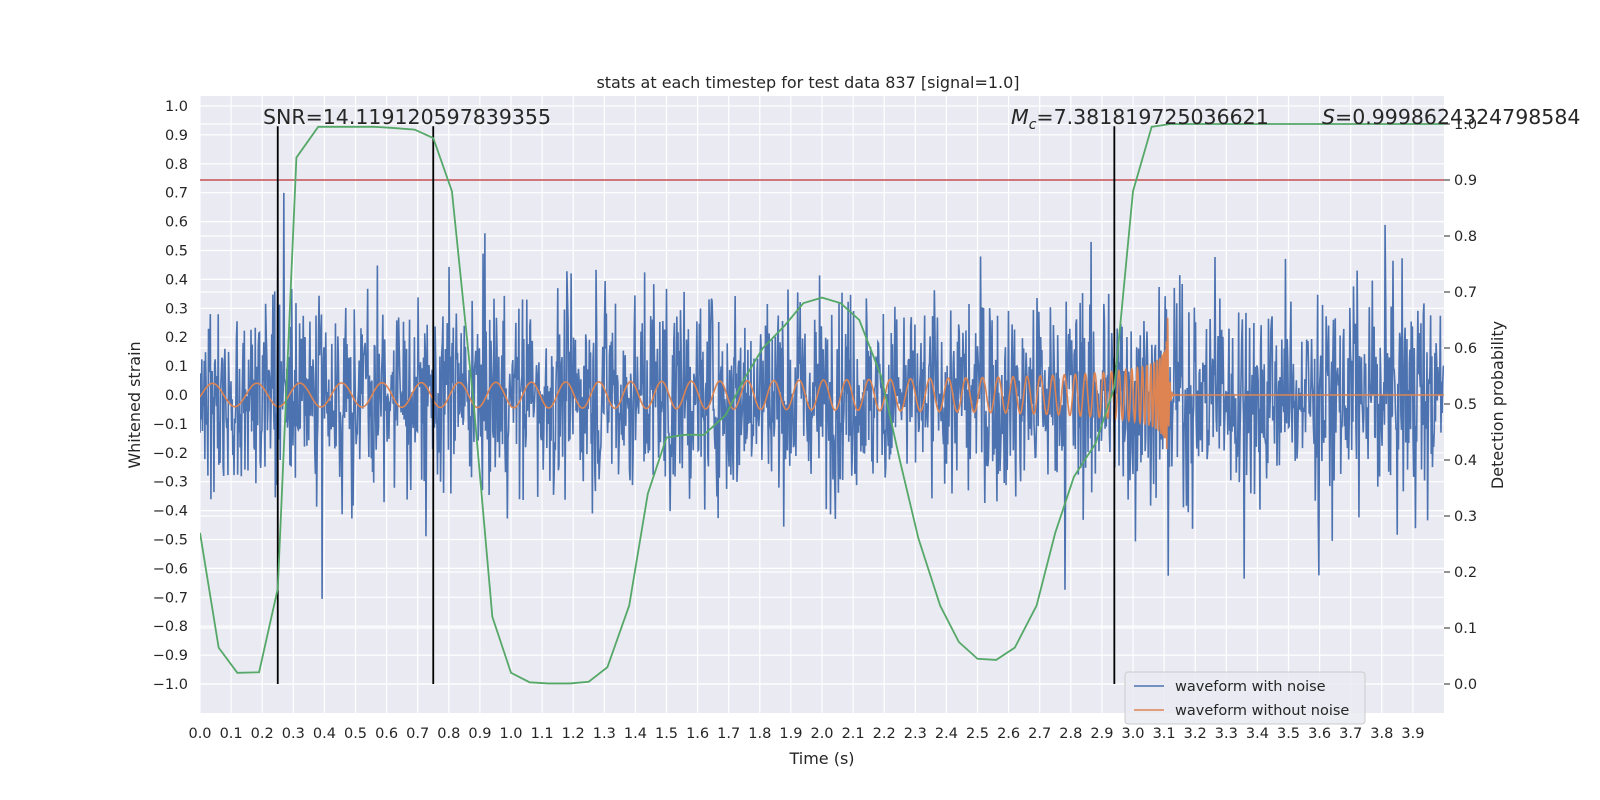 The height and width of the screenshot is (800, 1600). What do you see at coordinates (1465, 573) in the screenshot?
I see `y2-tick-label: 0.2` at bounding box center [1465, 573].